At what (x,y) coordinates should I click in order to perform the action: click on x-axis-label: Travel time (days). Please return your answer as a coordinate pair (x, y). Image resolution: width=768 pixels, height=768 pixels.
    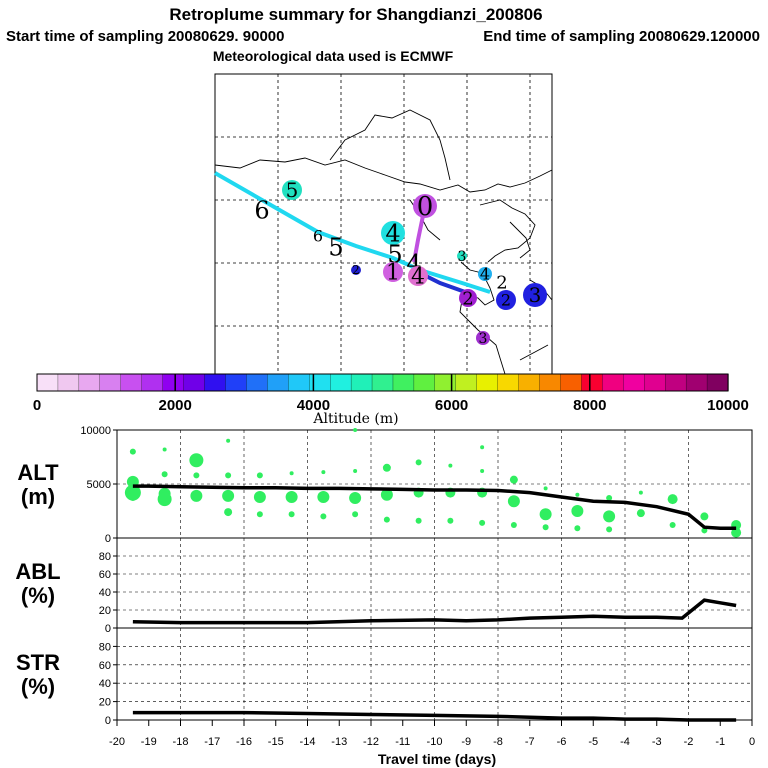
    Looking at the image, I should click on (437, 759).